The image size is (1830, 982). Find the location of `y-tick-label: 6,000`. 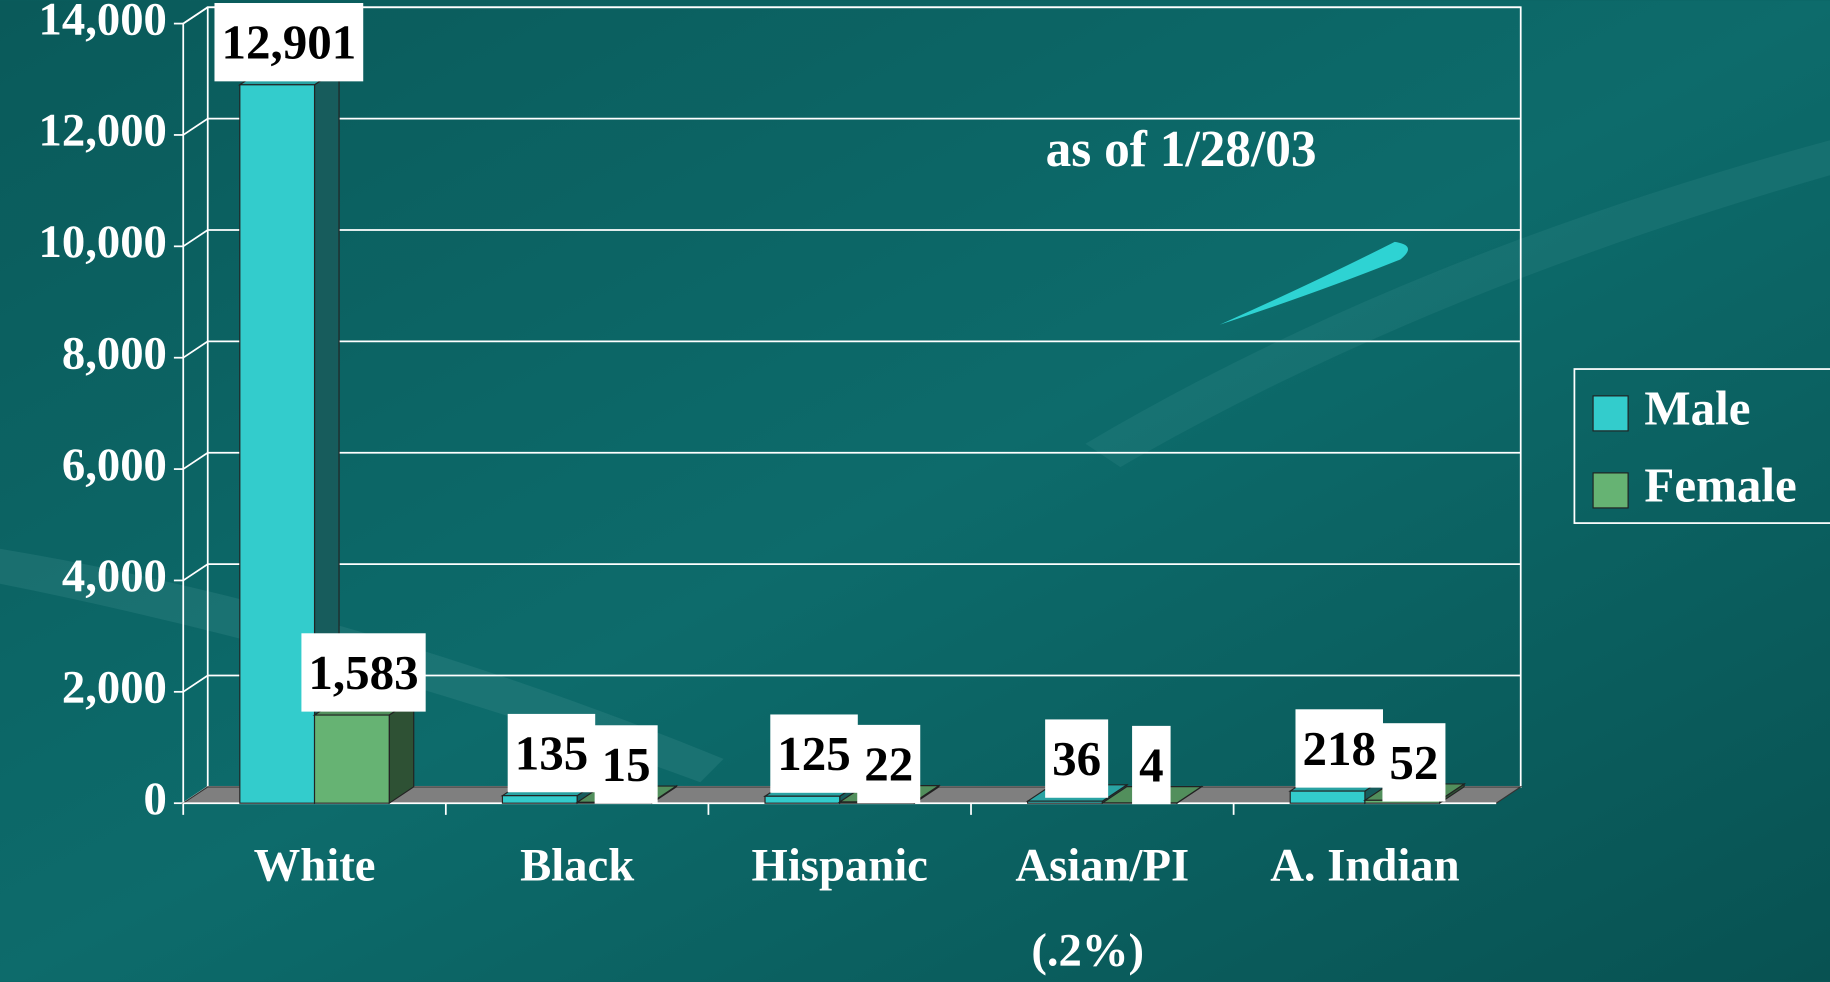

y-tick-label: 6,000 is located at coordinates (114, 465).